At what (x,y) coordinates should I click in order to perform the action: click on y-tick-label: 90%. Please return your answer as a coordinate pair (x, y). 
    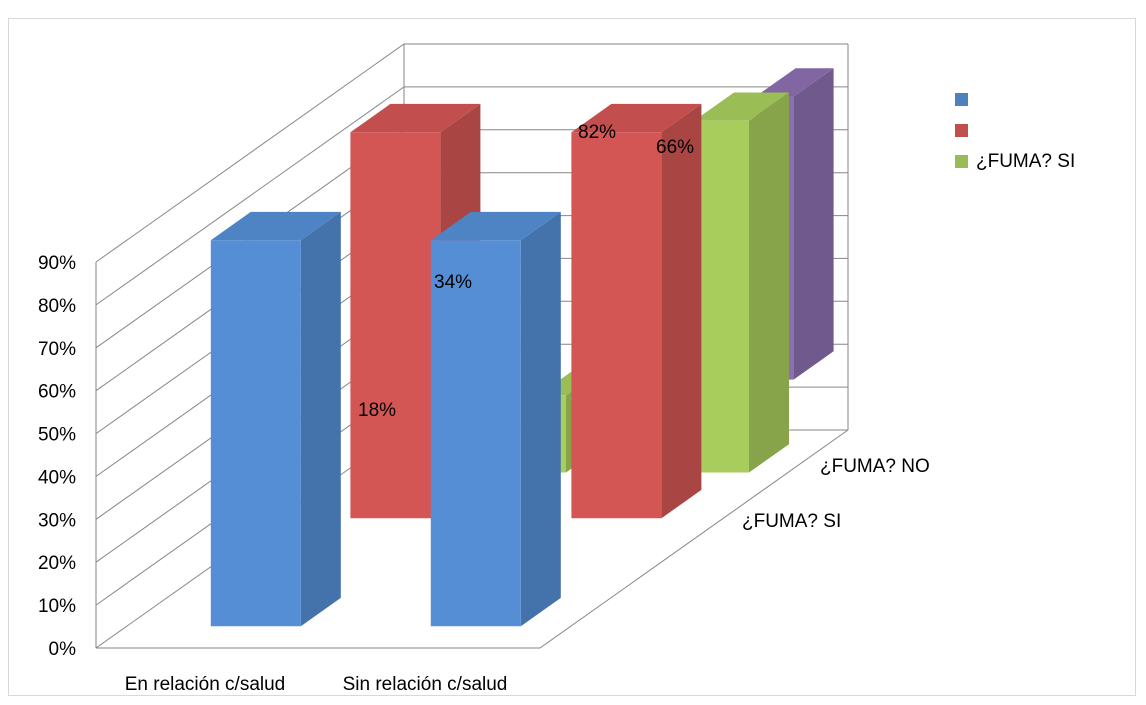
    Looking at the image, I should click on (57, 263).